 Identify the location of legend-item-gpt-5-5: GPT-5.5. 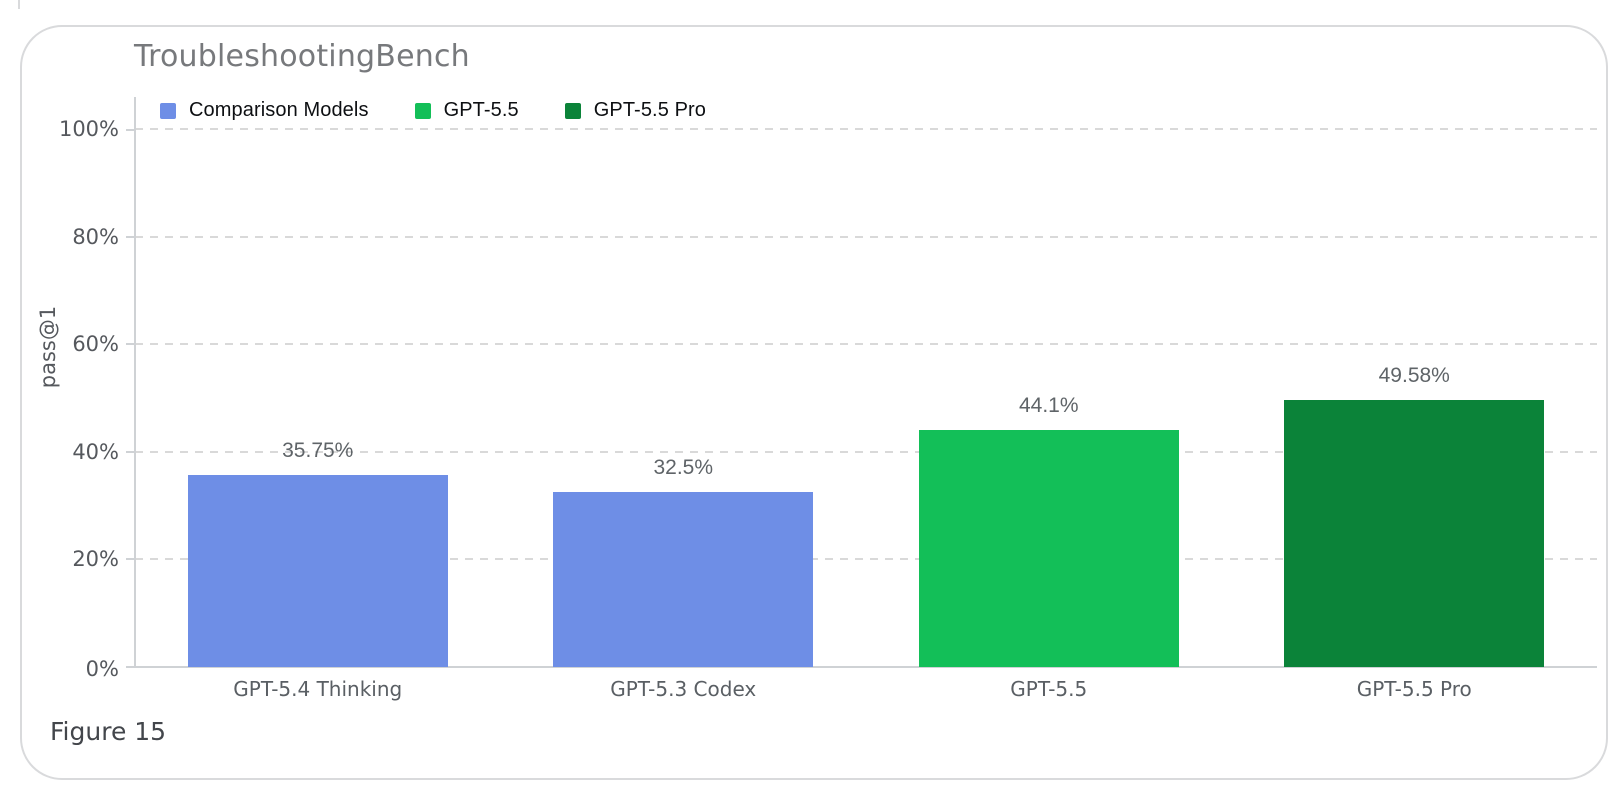
(466, 110).